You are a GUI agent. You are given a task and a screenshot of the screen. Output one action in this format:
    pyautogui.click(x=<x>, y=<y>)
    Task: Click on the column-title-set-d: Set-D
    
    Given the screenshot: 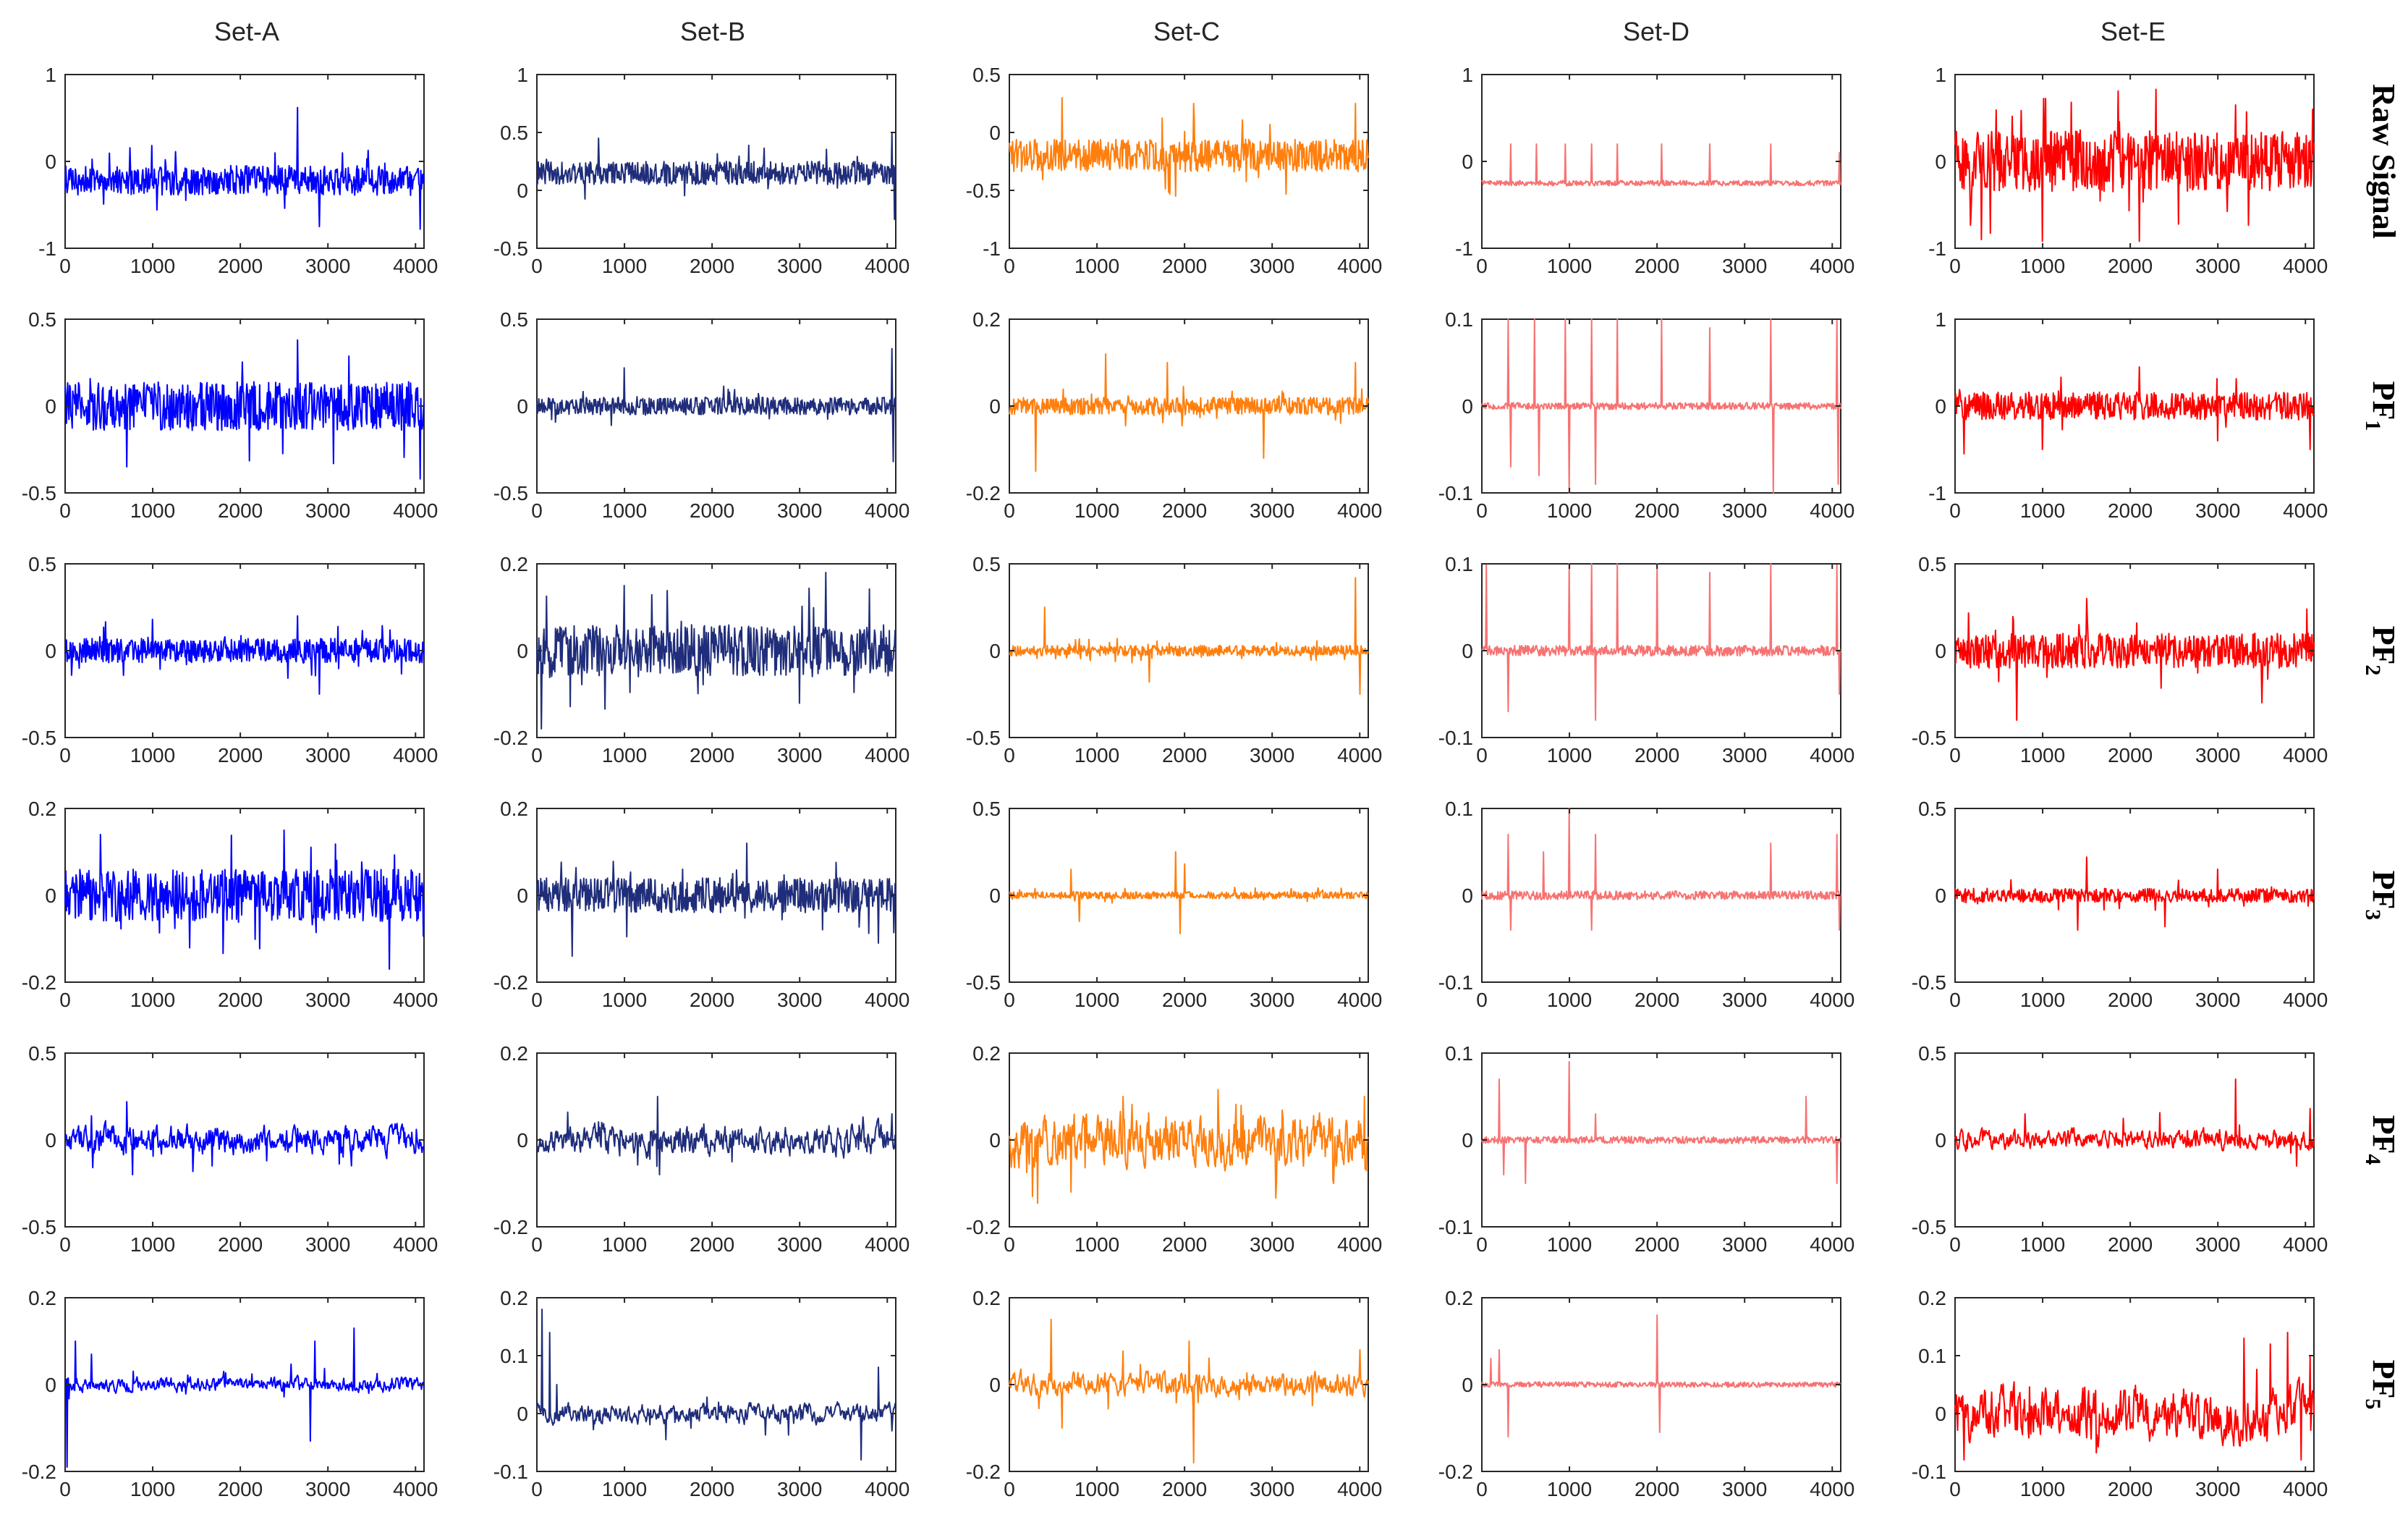 What is the action you would take?
    pyautogui.click(x=1656, y=31)
    